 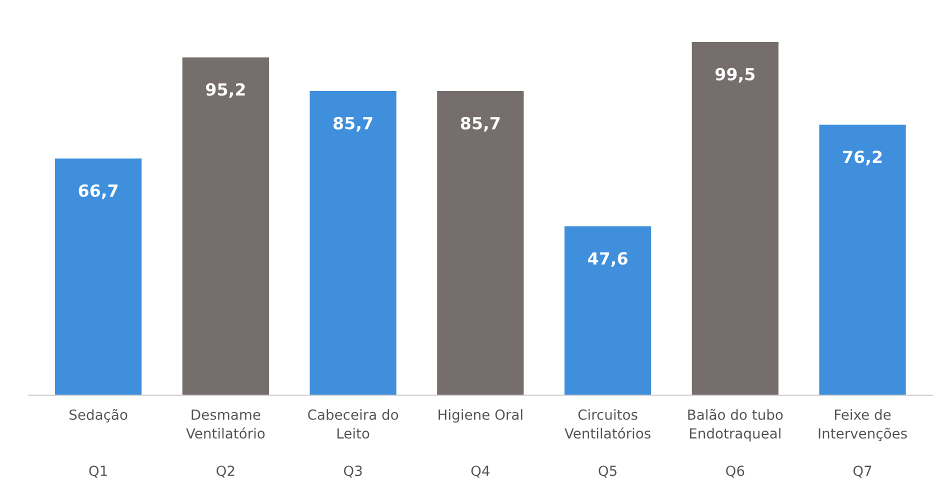 I want to click on data-label: 47,6, so click(x=608, y=259).